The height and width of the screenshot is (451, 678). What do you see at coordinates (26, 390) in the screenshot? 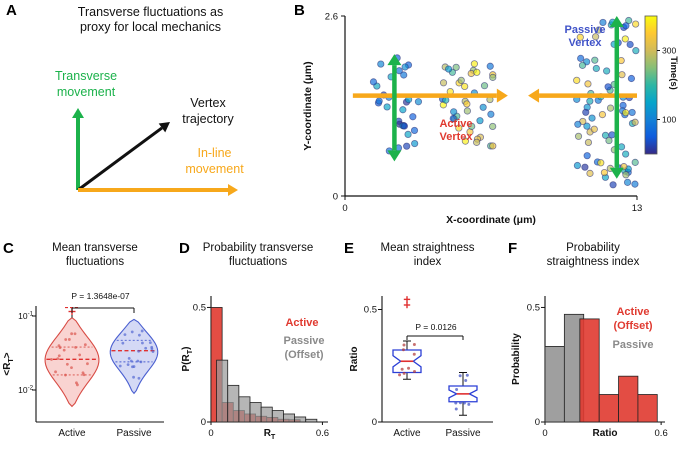
I see `svg-text: 10⁻²` at bounding box center [26, 390].